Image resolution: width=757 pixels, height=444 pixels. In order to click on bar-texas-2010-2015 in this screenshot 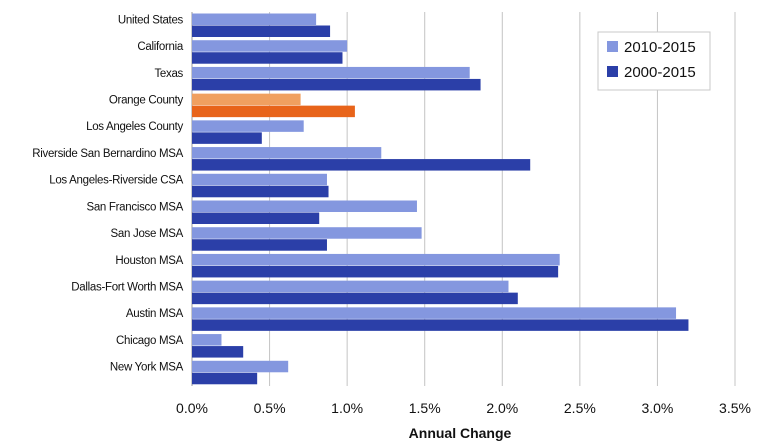, I will do `click(331, 72)`.